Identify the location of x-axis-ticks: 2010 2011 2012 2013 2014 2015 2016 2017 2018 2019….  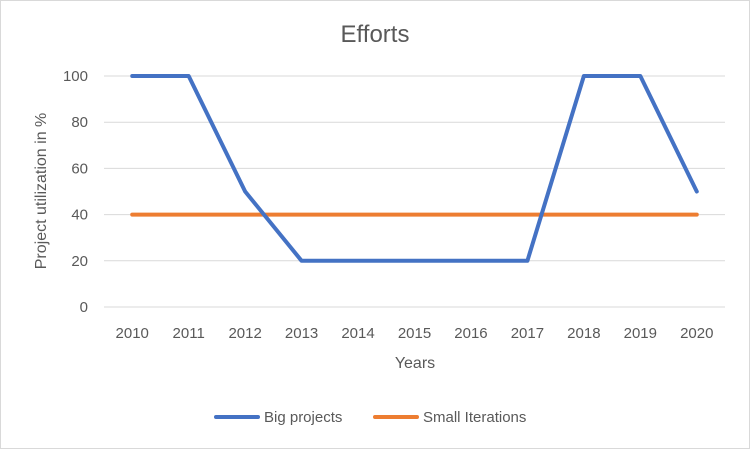
(415, 333).